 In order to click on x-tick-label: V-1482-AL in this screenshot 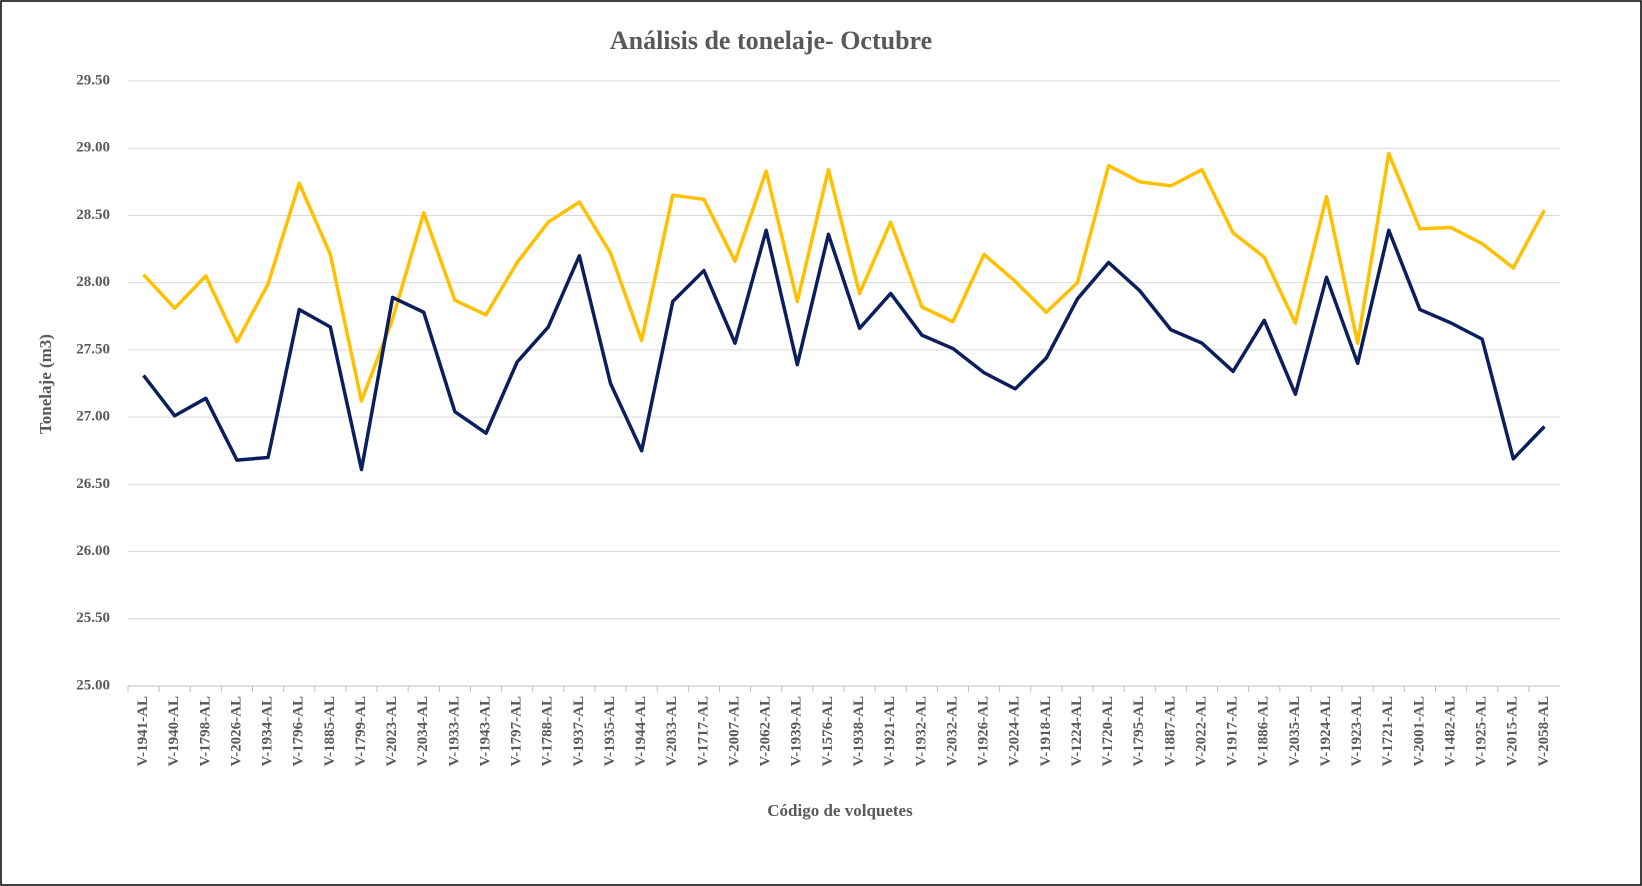, I will do `click(1450, 731)`.